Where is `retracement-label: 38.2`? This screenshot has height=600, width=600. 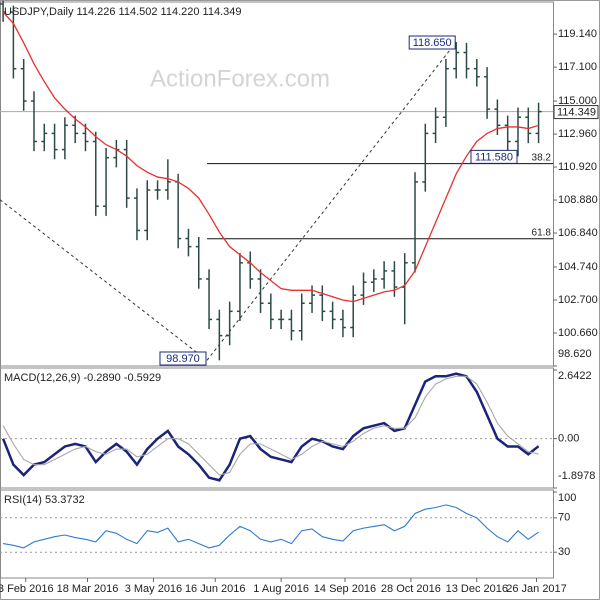
retracement-label: 38.2 is located at coordinates (542, 157).